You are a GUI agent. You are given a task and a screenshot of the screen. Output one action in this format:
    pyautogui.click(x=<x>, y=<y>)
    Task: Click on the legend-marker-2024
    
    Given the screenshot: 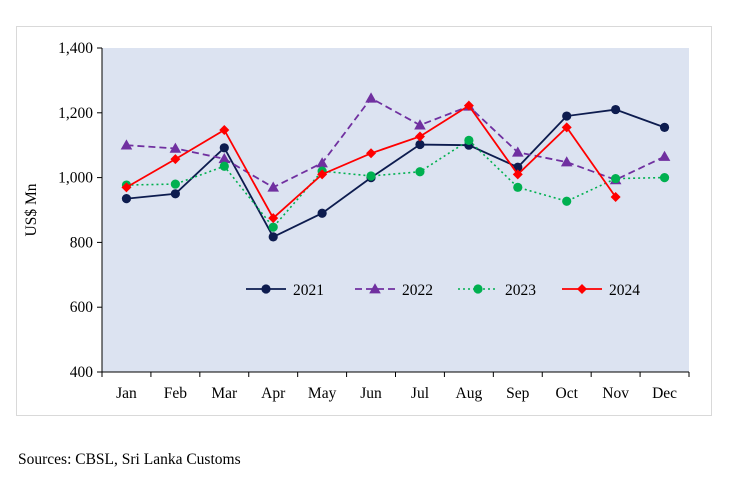 What is the action you would take?
    pyautogui.click(x=582, y=289)
    